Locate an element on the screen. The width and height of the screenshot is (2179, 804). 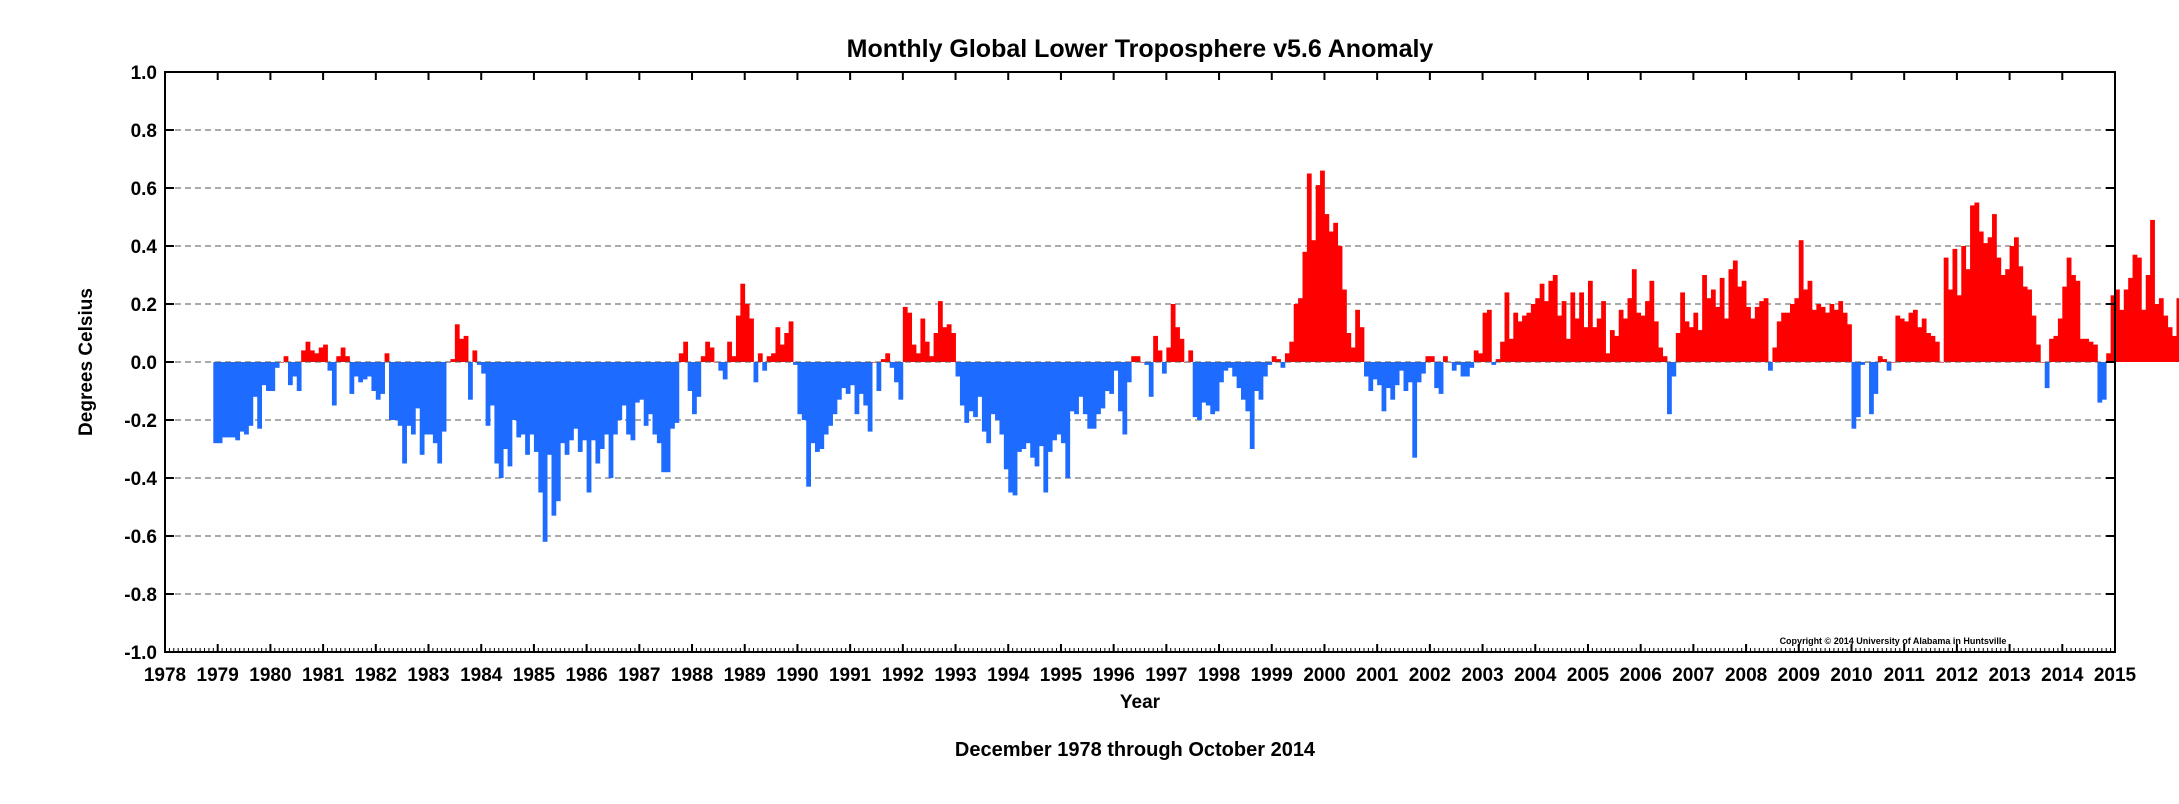
x-tick-label: 2012 is located at coordinates (1957, 675).